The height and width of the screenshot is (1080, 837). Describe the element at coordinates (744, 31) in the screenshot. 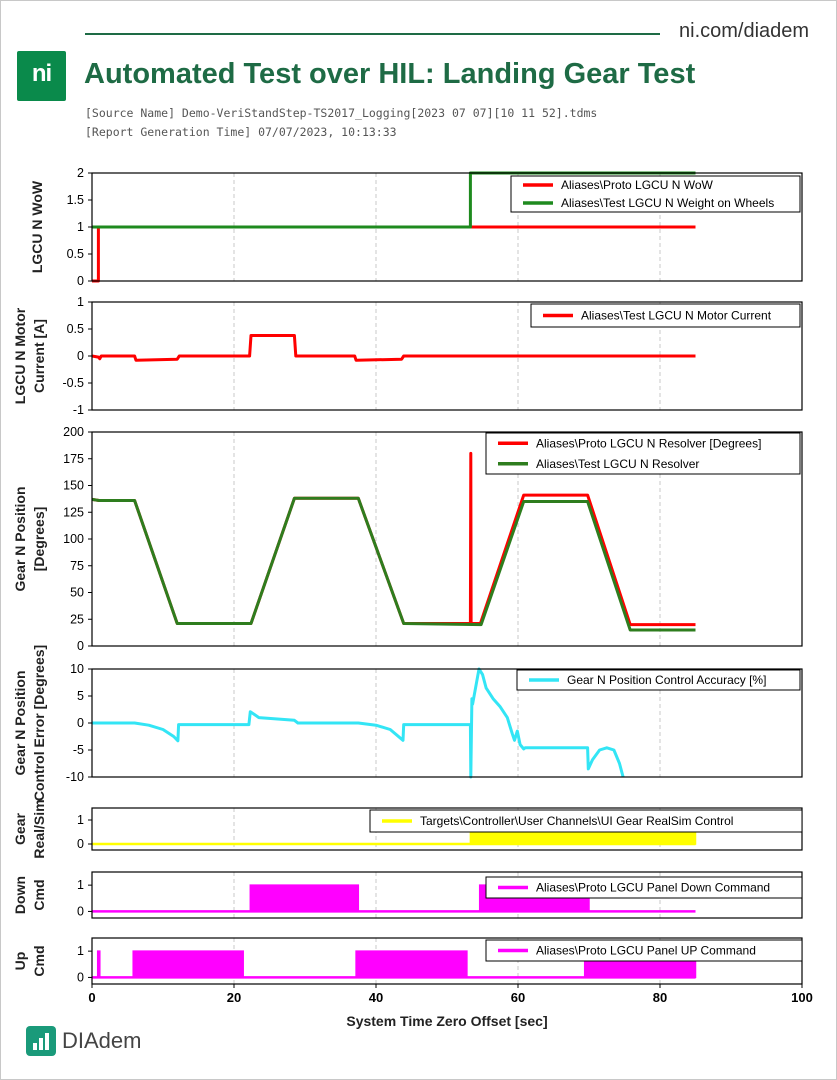

I see `site-url: ni.com/diadem` at that location.